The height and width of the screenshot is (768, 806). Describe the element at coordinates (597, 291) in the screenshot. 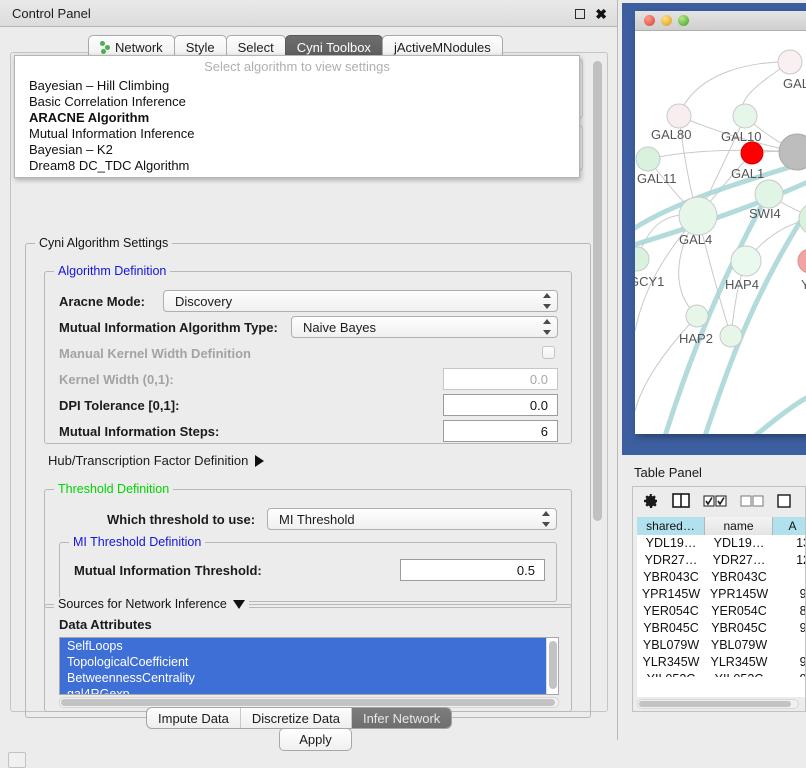

I see `panel-scrollbar-thumb` at that location.